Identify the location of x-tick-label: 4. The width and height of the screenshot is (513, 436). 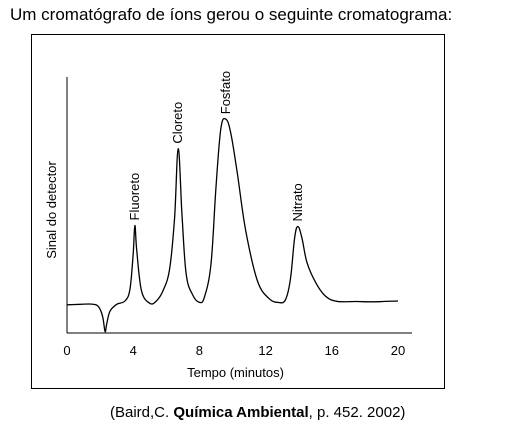
(133, 350).